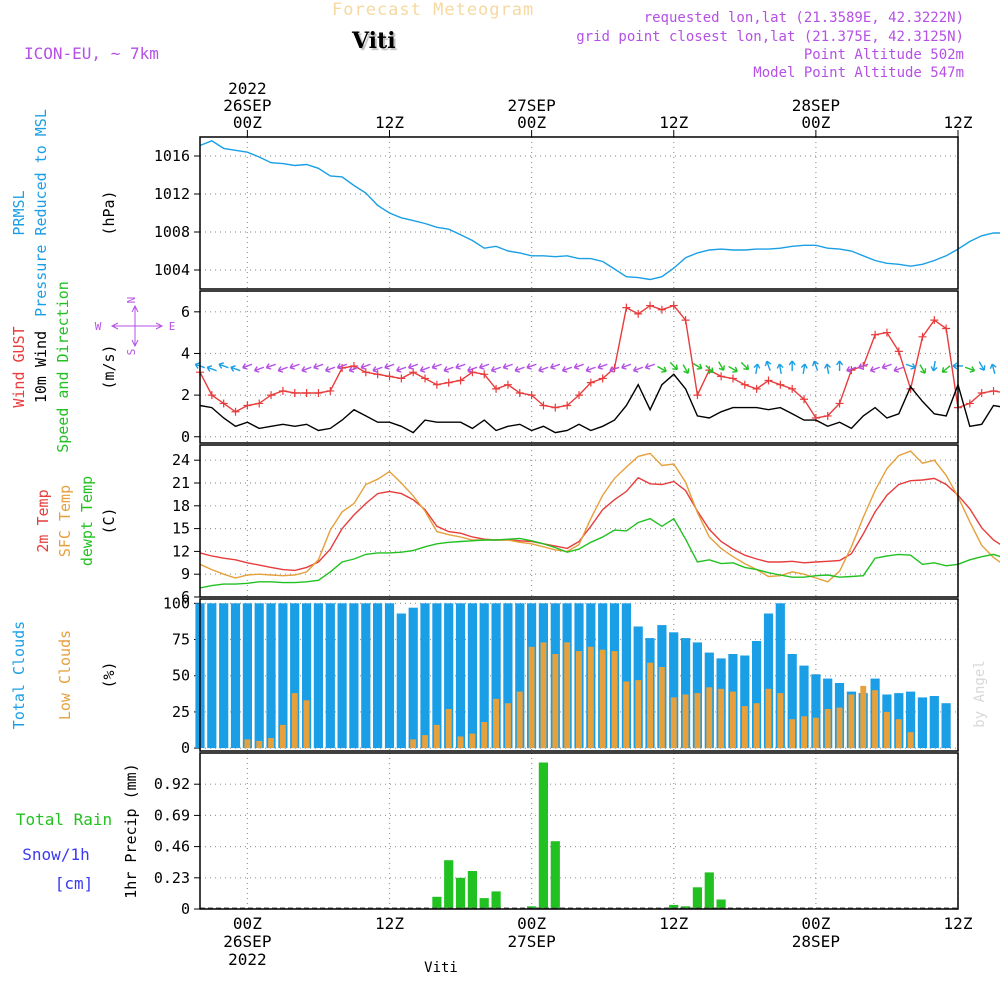 The height and width of the screenshot is (1000, 1000). Describe the element at coordinates (389, 923) in the screenshot. I see `bottom-date-label: 12Z` at that location.